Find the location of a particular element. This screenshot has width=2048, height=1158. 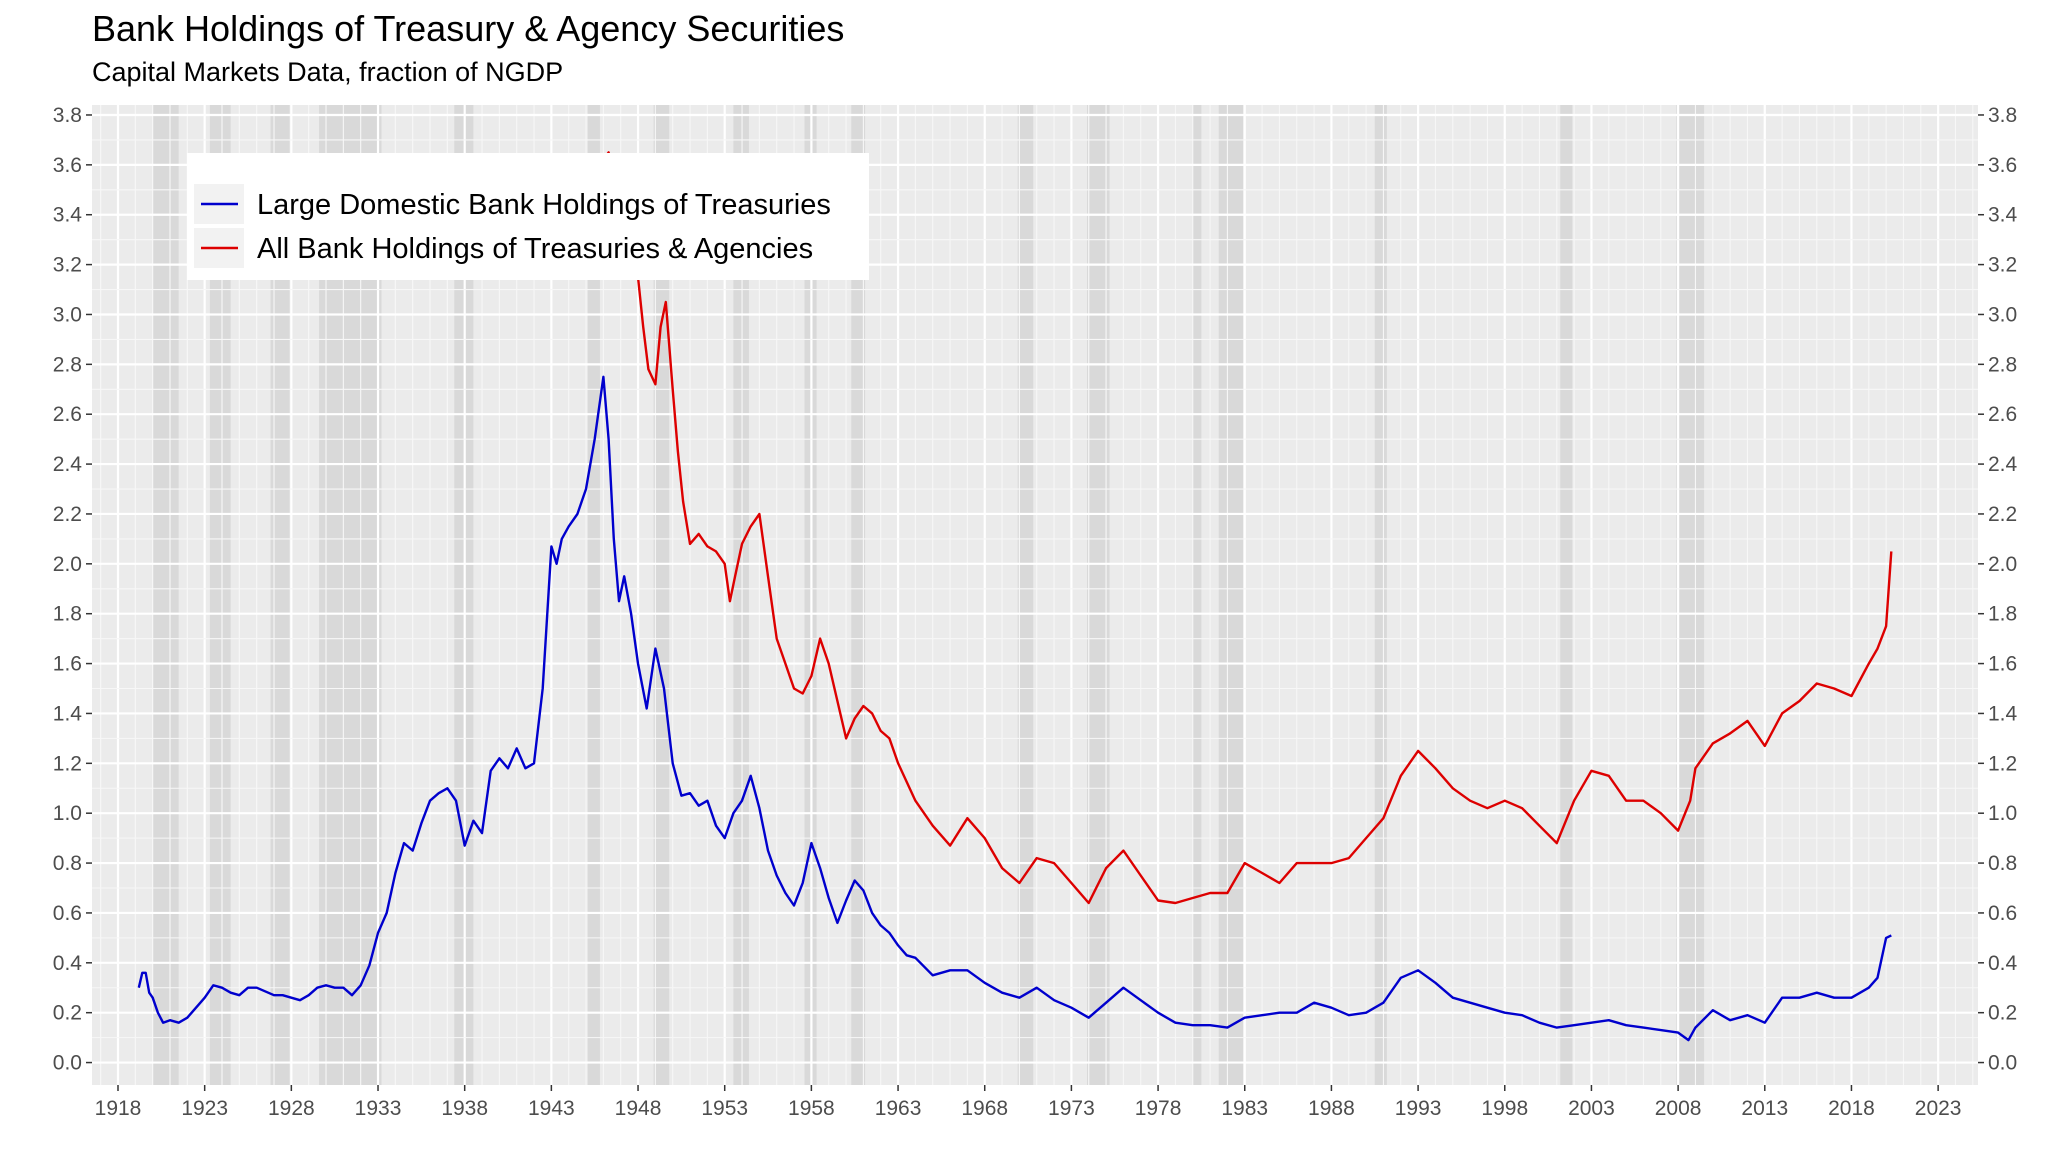

y2-tick-label: 1.0 is located at coordinates (2002, 813).